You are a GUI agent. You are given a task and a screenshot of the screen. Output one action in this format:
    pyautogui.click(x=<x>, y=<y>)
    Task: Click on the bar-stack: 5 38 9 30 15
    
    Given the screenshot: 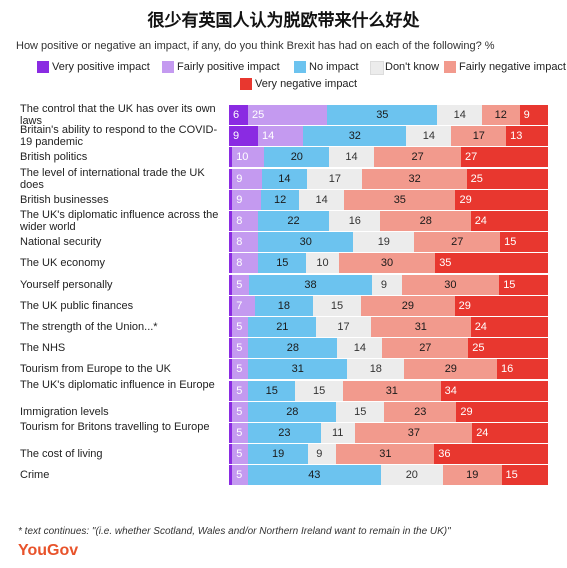 What is the action you would take?
    pyautogui.click(x=388, y=284)
    